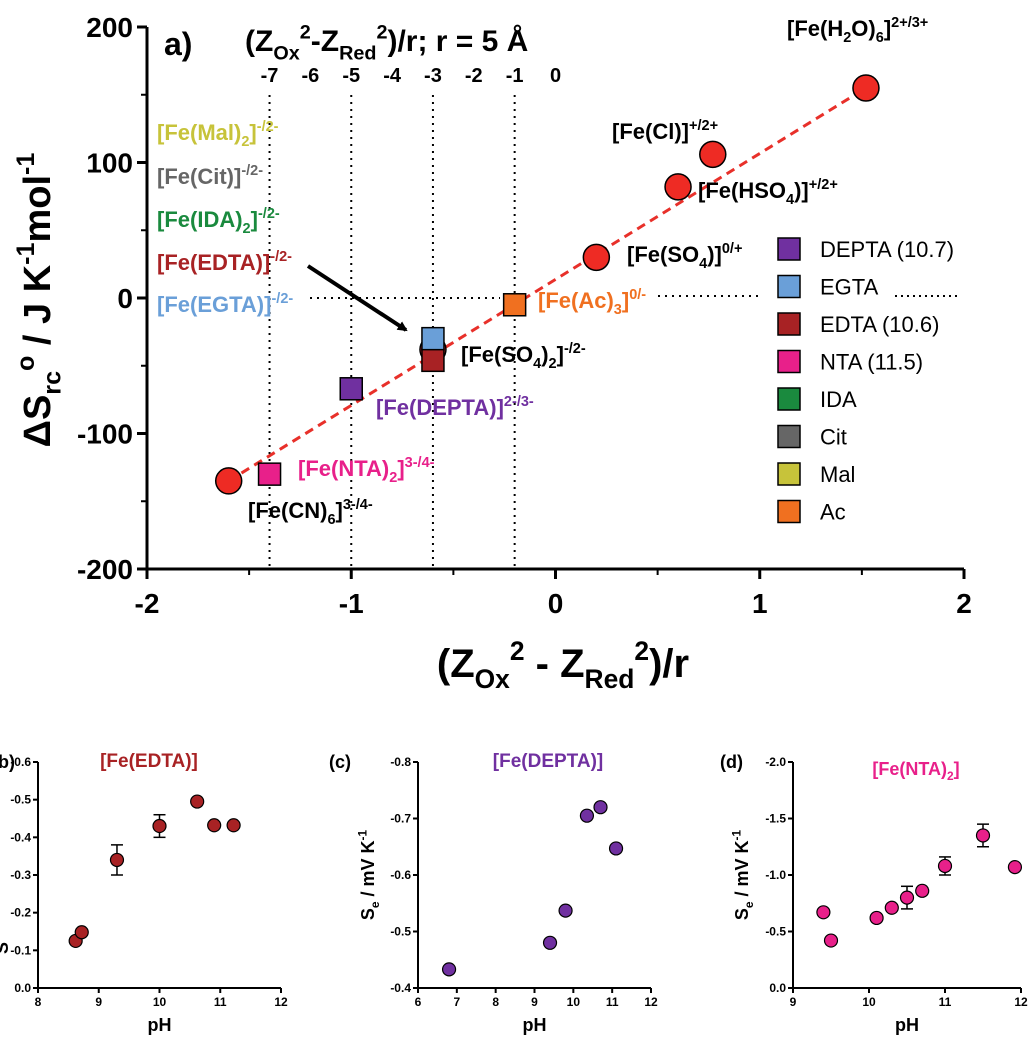  What do you see at coordinates (563, 665) in the screenshot?
I see `x-axis-title: (ZOx2 - ZRed2)/r` at bounding box center [563, 665].